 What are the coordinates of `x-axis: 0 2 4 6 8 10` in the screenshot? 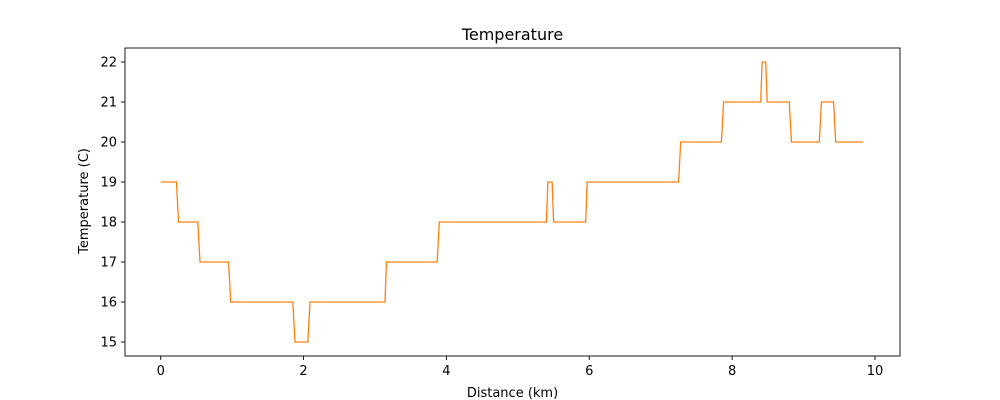 It's located at (520, 367).